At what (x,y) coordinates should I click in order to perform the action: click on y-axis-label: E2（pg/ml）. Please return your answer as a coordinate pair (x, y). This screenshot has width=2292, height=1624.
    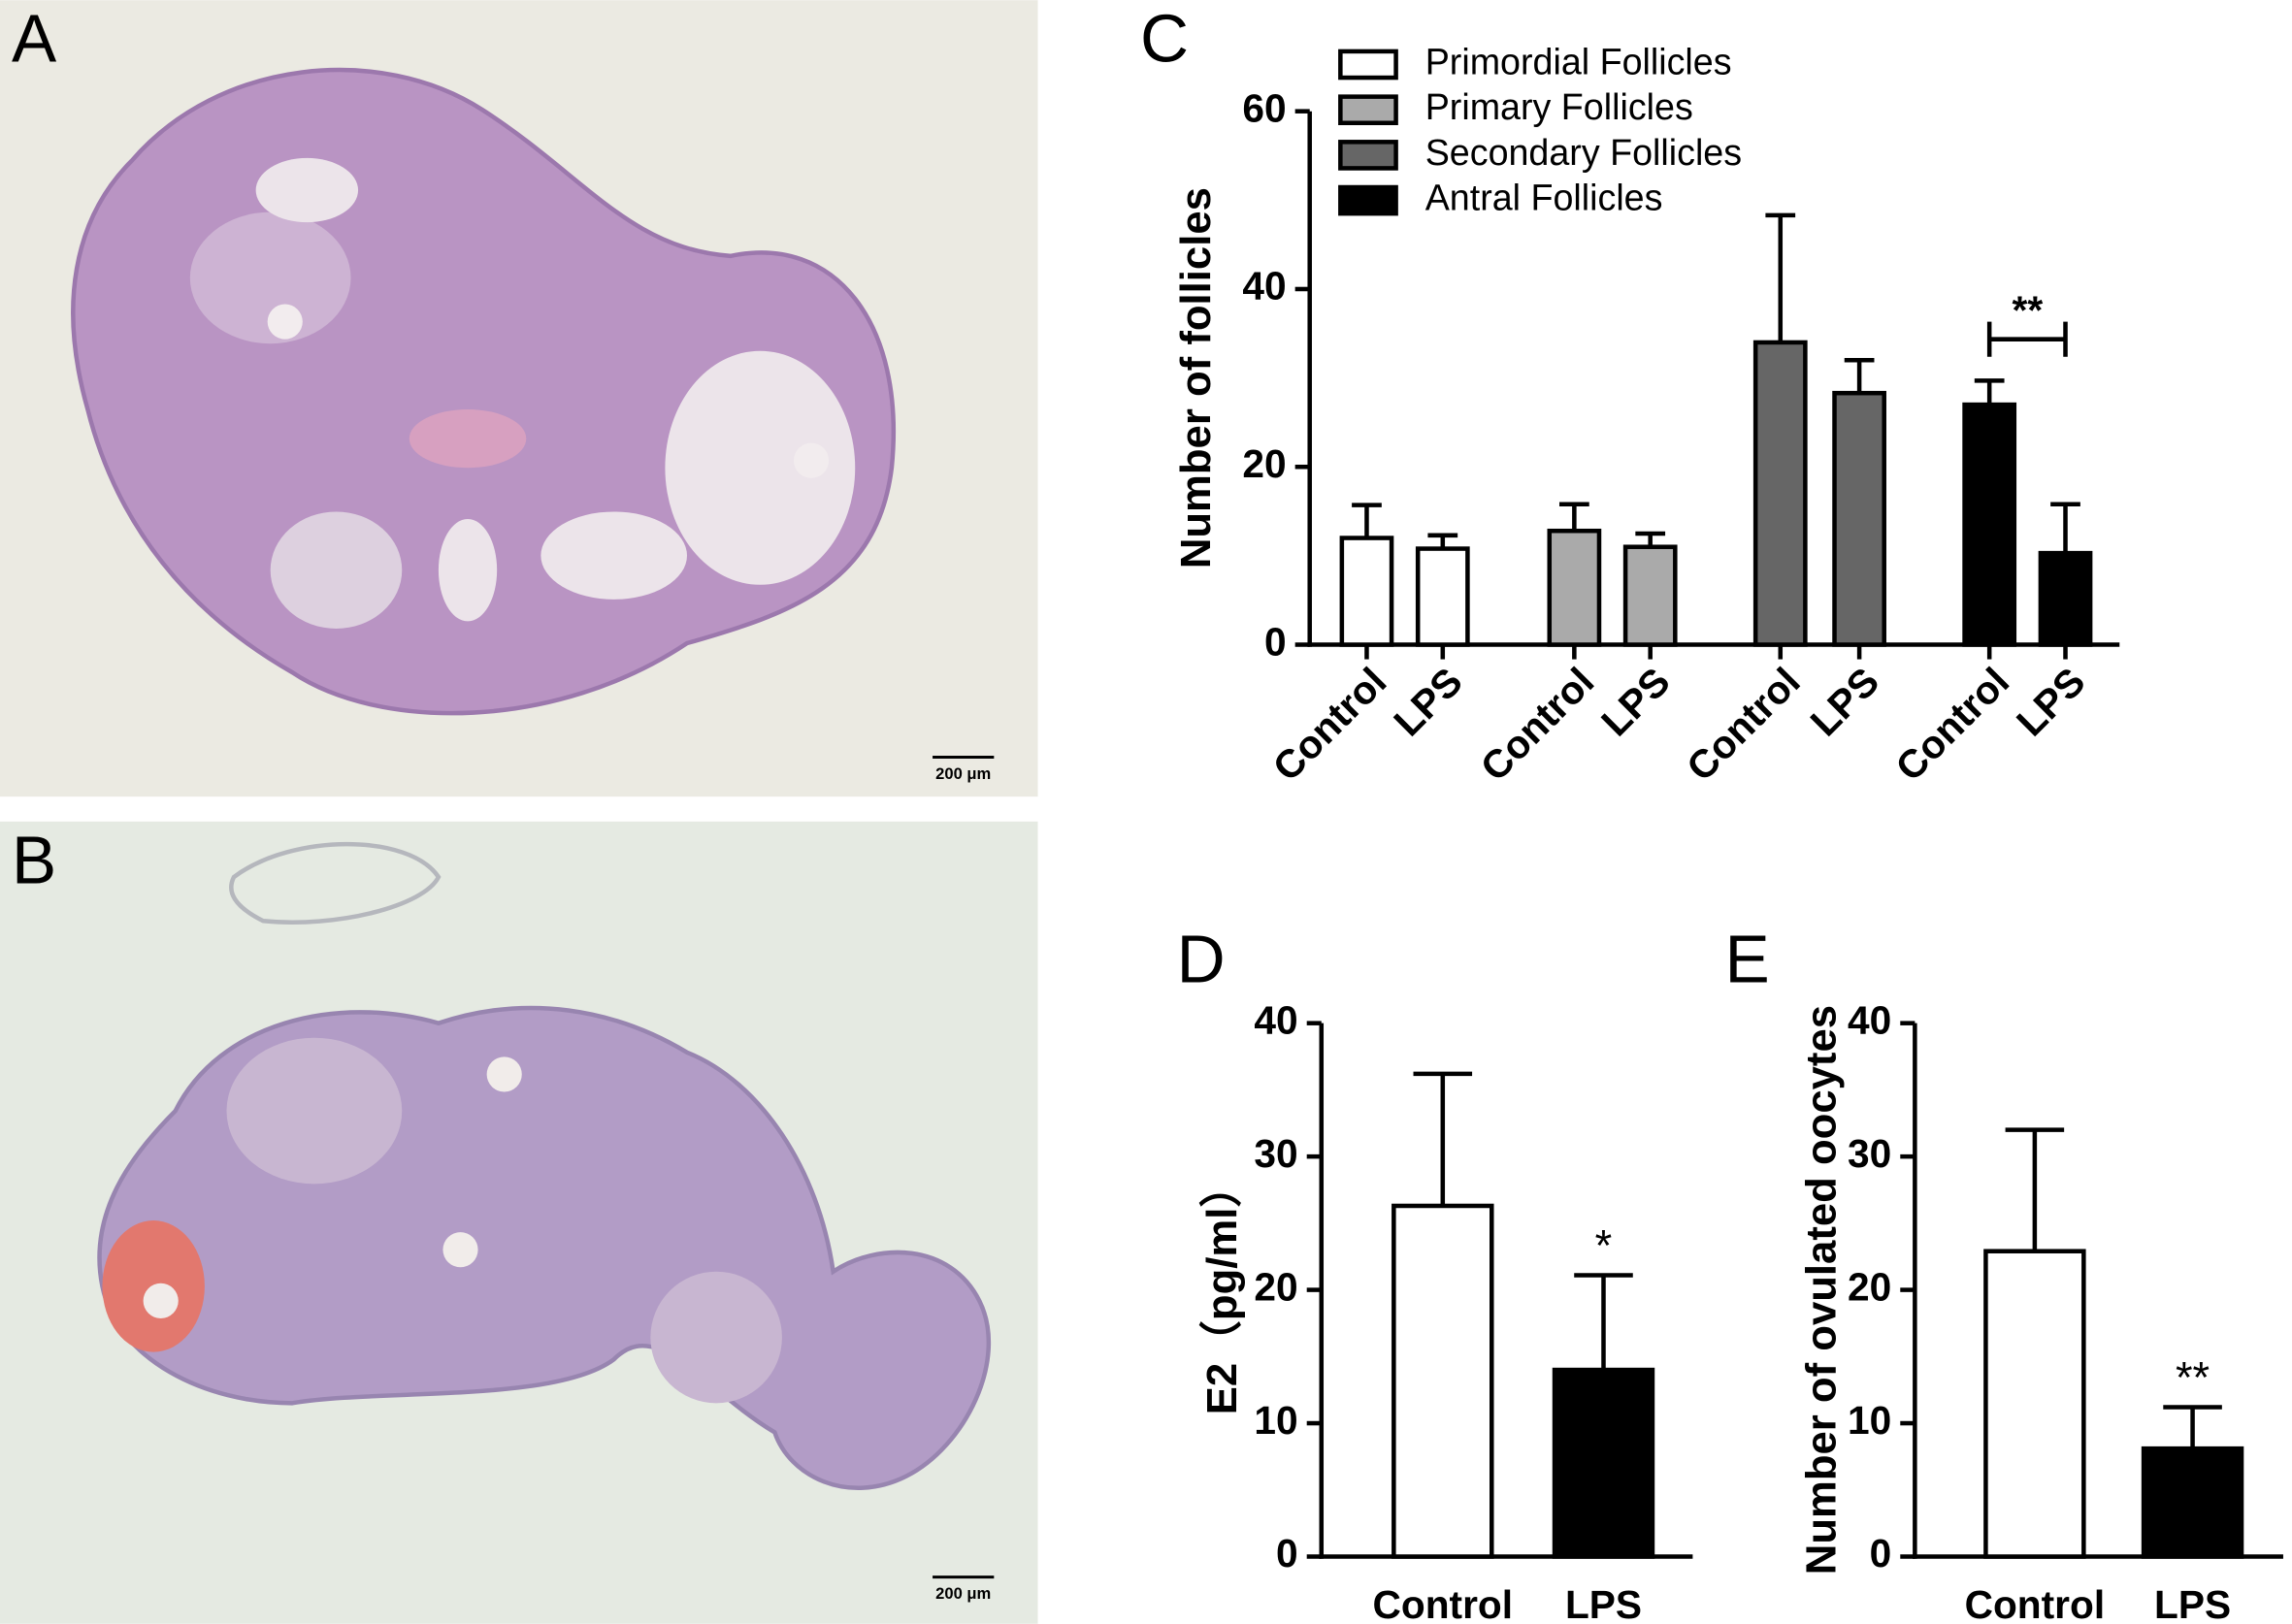
    Looking at the image, I should click on (1222, 1289).